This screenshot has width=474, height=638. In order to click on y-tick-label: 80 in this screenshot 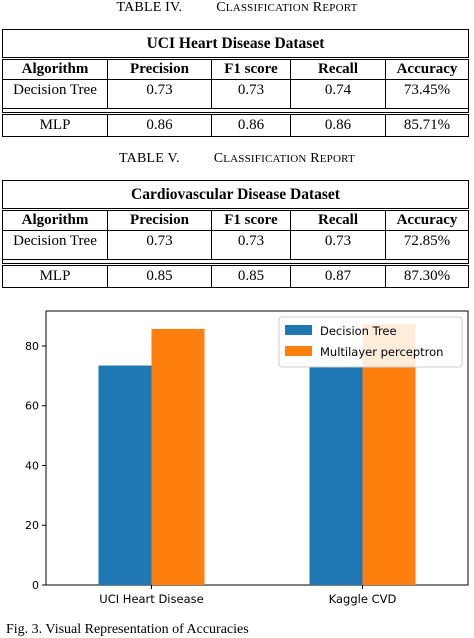, I will do `click(32, 346)`.